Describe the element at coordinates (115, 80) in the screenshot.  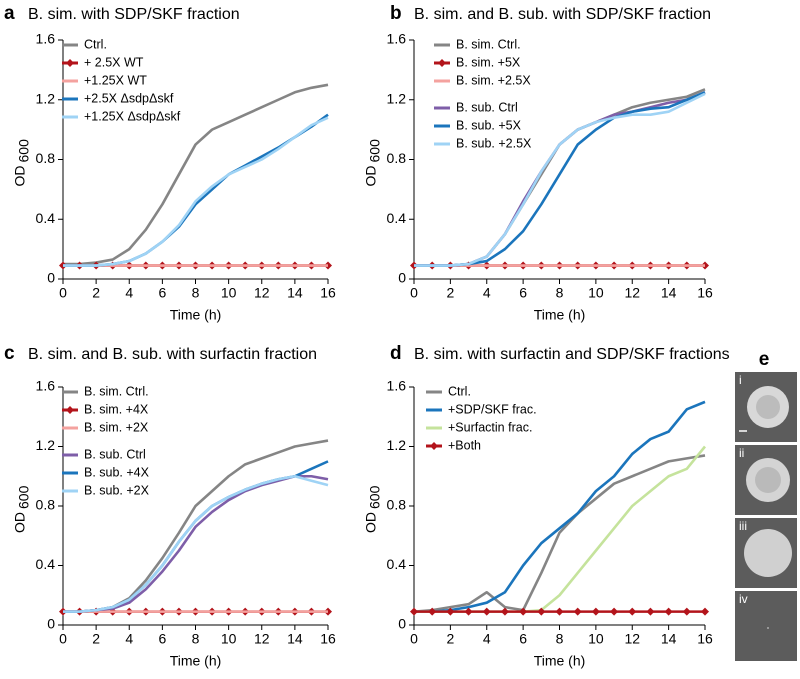
I see `legend-label: +1.25X WT` at that location.